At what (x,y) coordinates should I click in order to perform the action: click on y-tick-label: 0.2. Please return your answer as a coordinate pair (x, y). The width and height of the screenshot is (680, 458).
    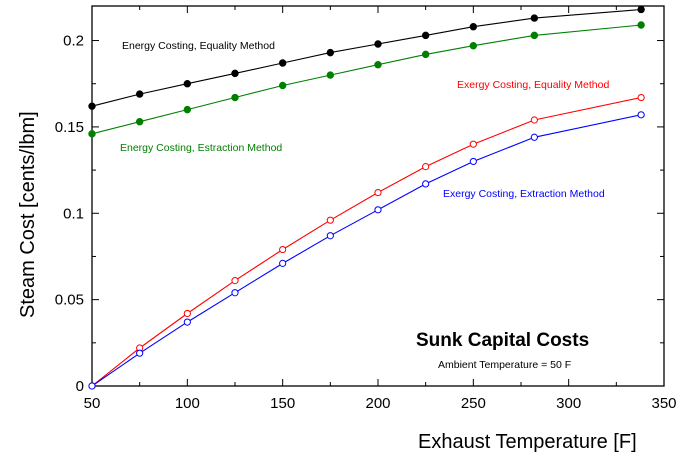
    Looking at the image, I should click on (73, 41).